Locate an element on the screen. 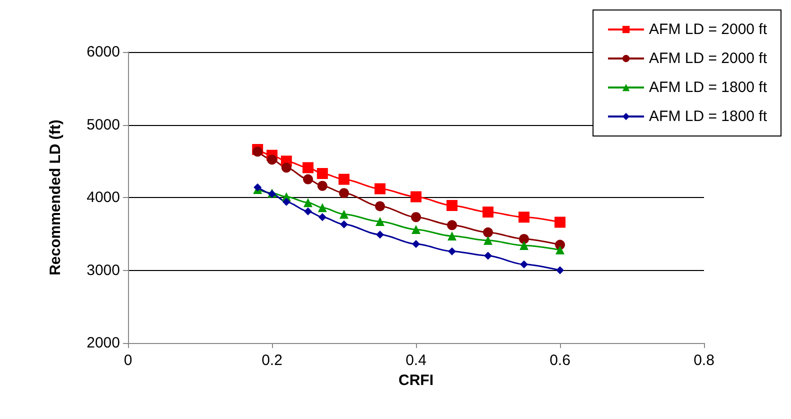  y-tick-label: 2000 is located at coordinates (103, 343).